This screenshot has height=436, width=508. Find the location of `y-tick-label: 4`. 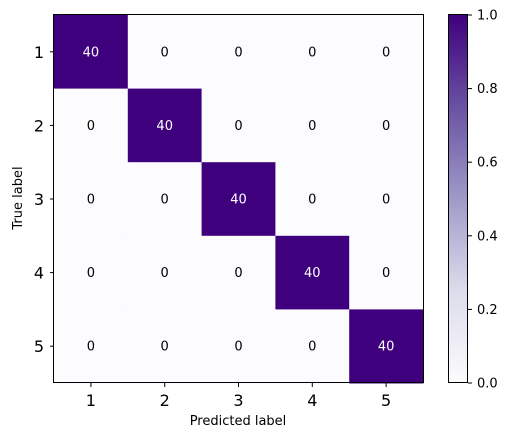

y-tick-label: 4 is located at coordinates (39, 273).